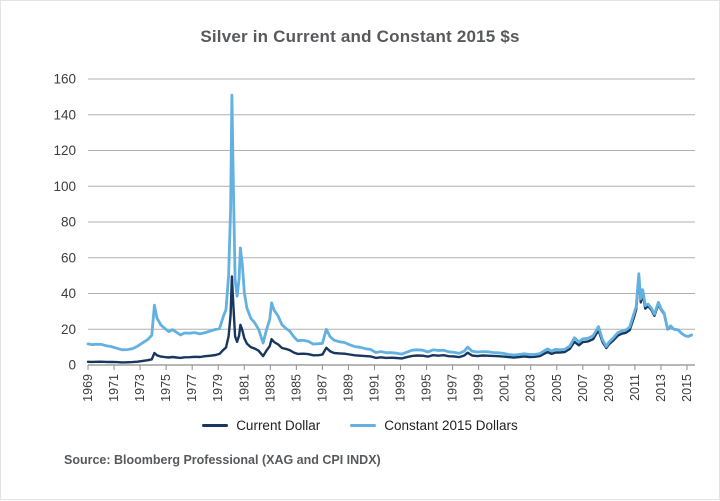 This screenshot has height=501, width=720. Describe the element at coordinates (427, 388) in the screenshot. I see `svg-text: 1995` at that location.